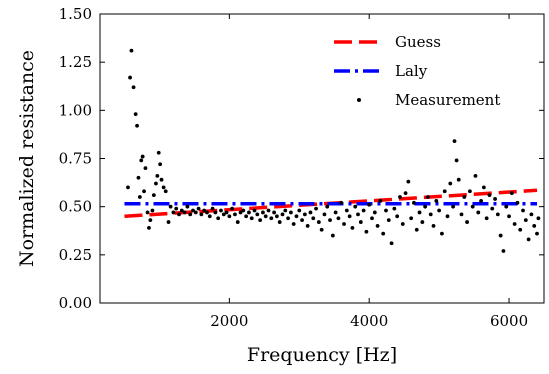  What do you see at coordinates (322, 355) in the screenshot?
I see `x-axis-label: Frequency [Hz]` at bounding box center [322, 355].